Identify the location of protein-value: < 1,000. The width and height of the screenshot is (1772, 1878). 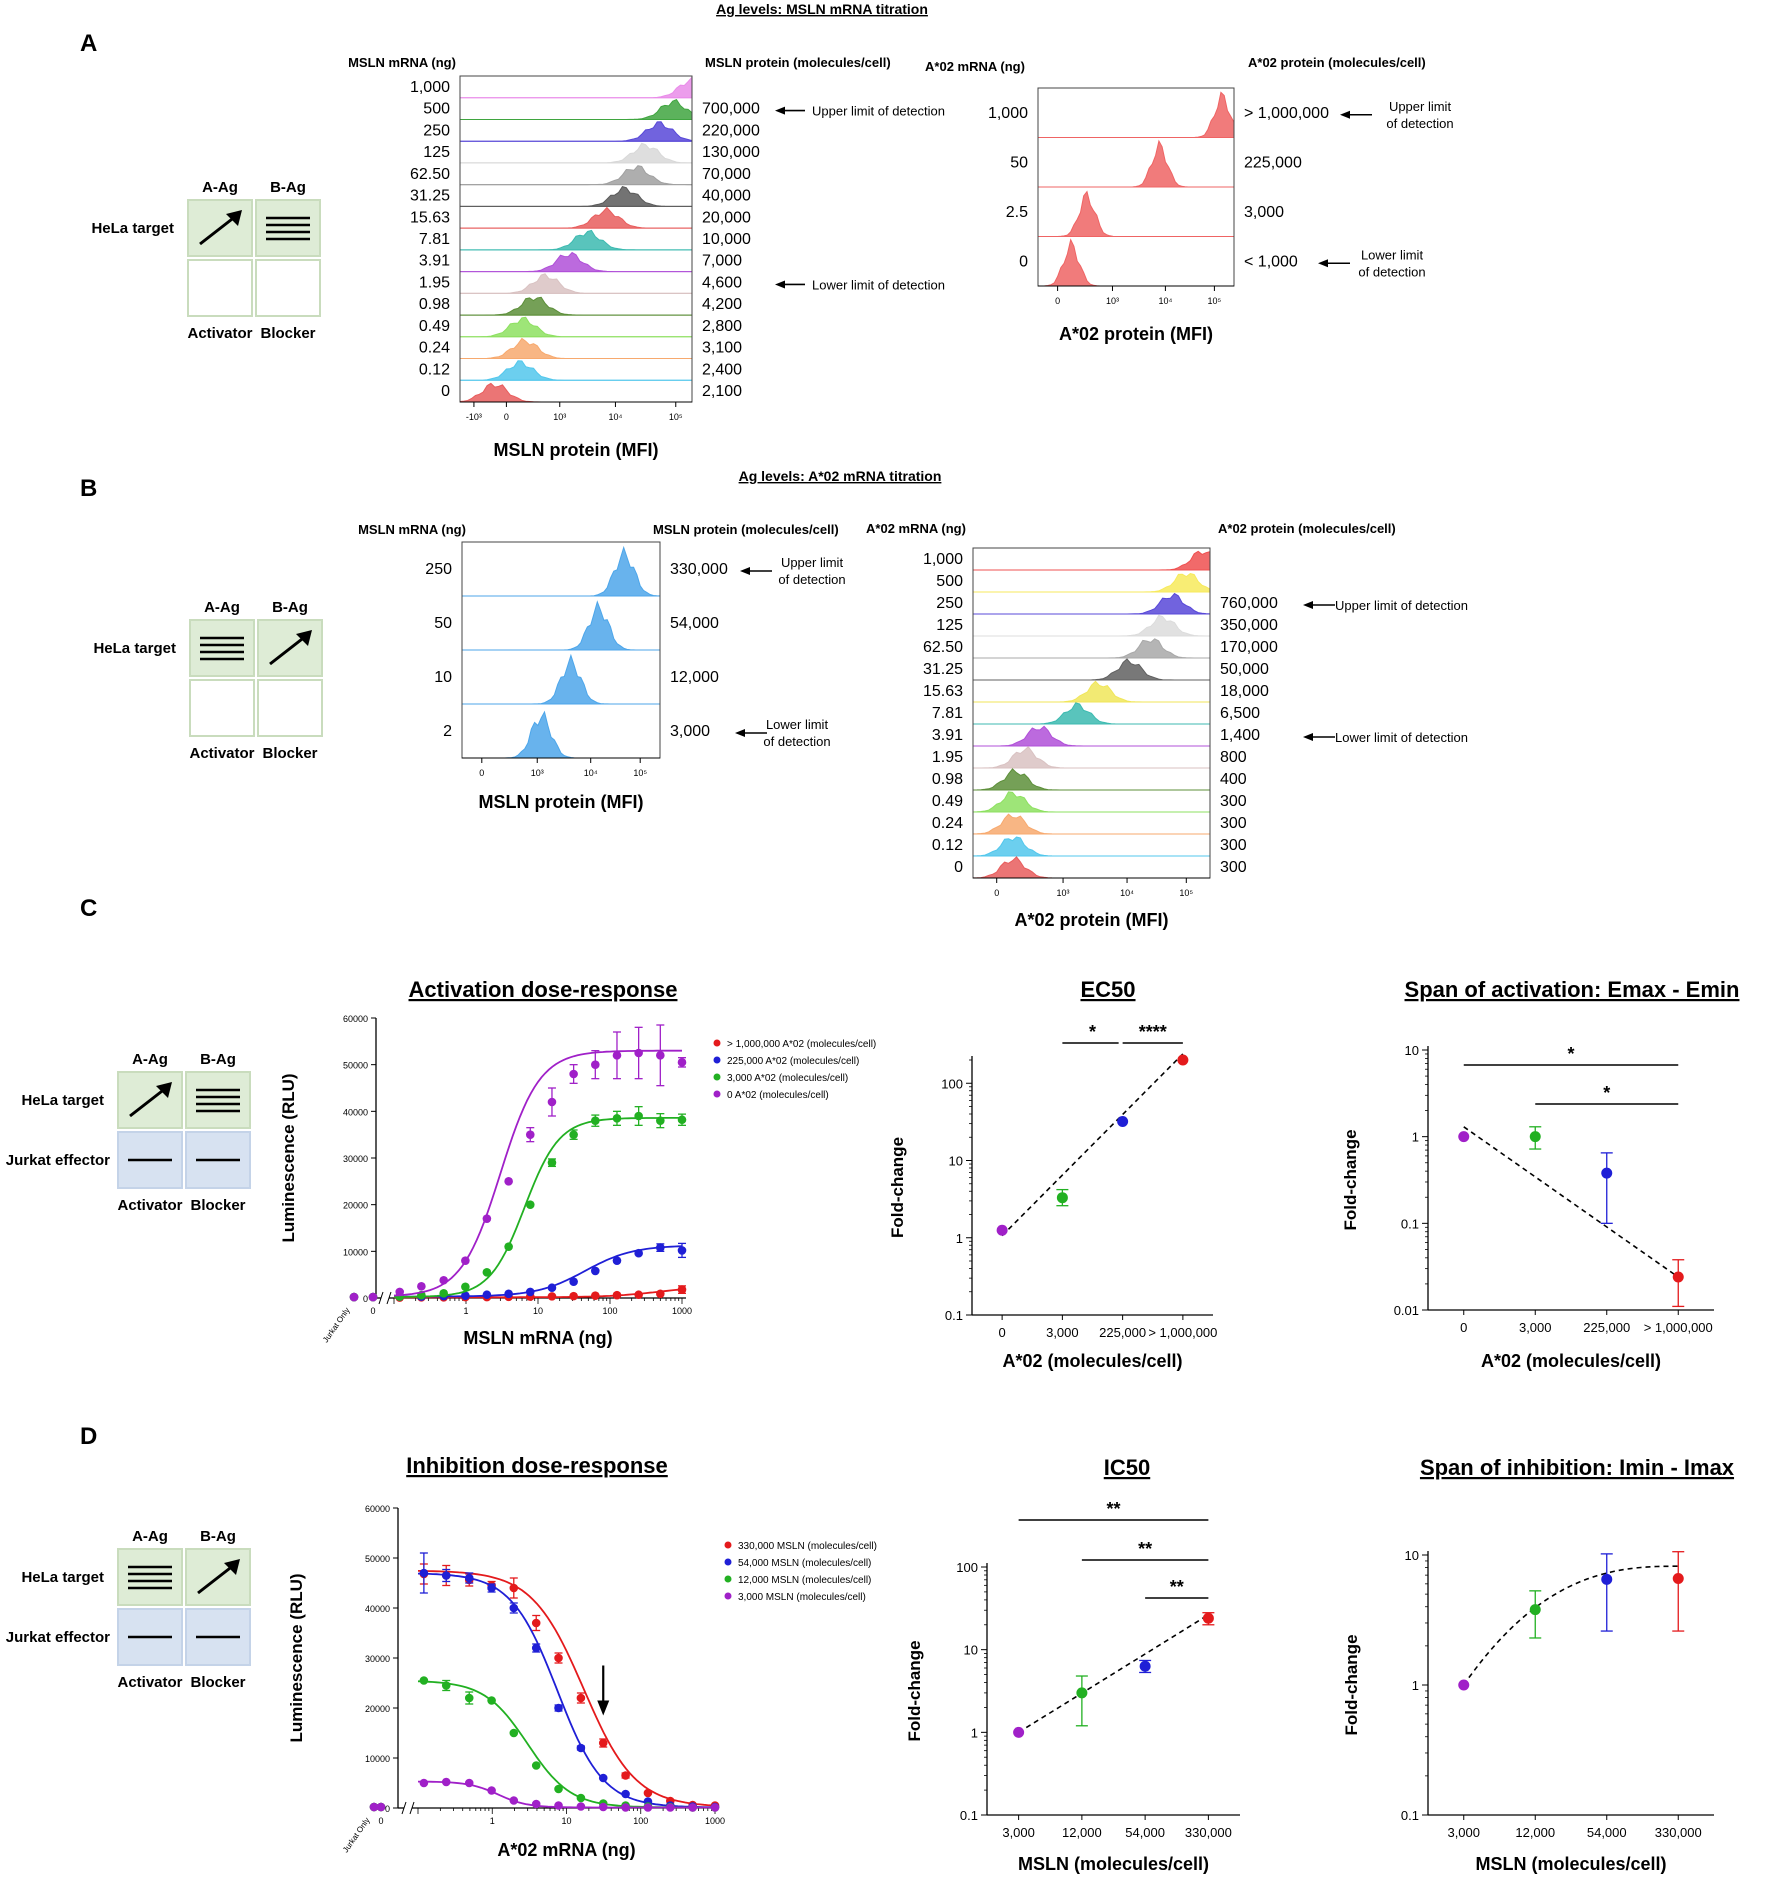
(1271, 261).